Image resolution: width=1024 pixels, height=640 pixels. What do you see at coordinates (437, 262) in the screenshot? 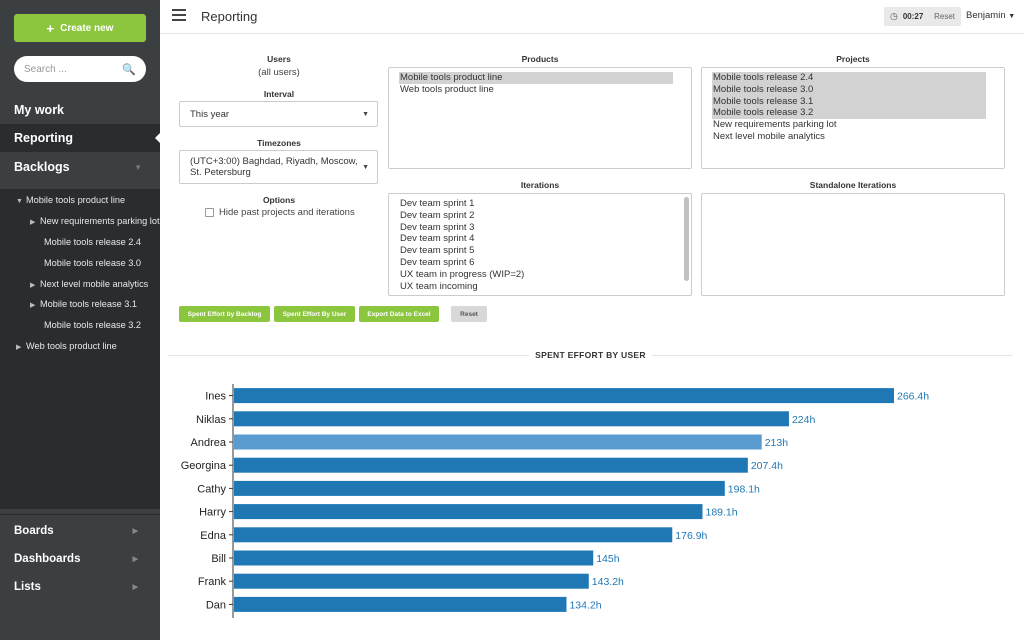
I see `iteration-option: Dev team sprint 6` at bounding box center [437, 262].